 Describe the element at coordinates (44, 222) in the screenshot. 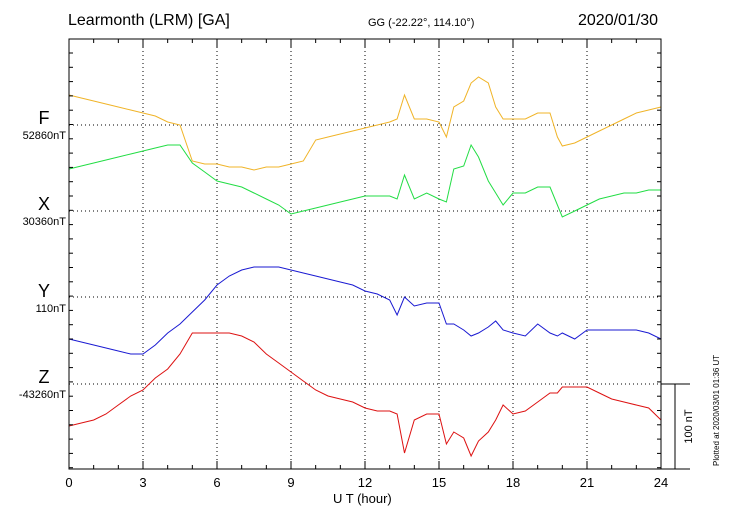

I see `baseline-label-x: 30360nT` at that location.